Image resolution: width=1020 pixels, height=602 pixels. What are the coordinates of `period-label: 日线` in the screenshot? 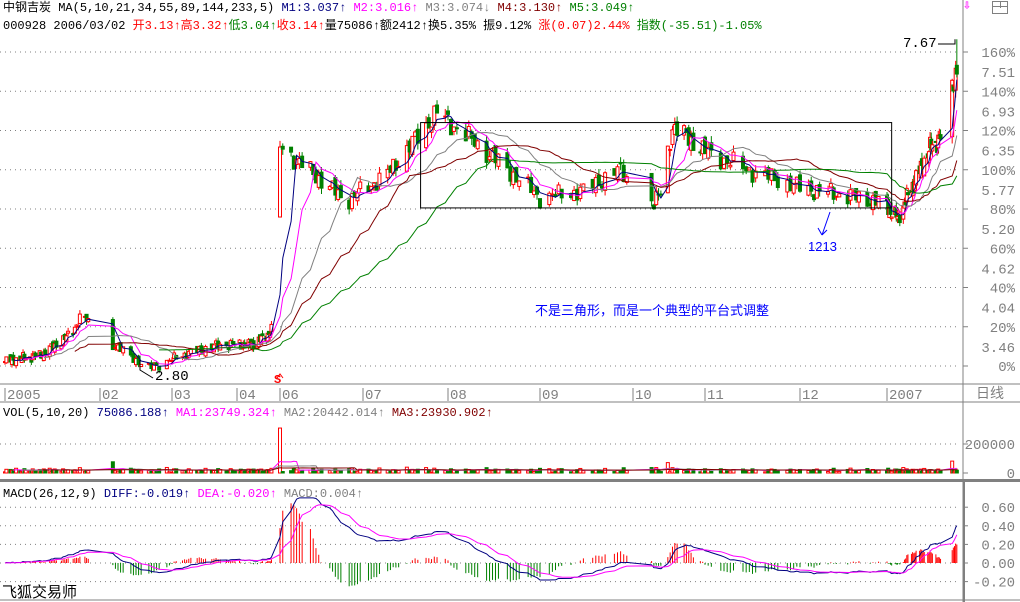 It's located at (990, 394).